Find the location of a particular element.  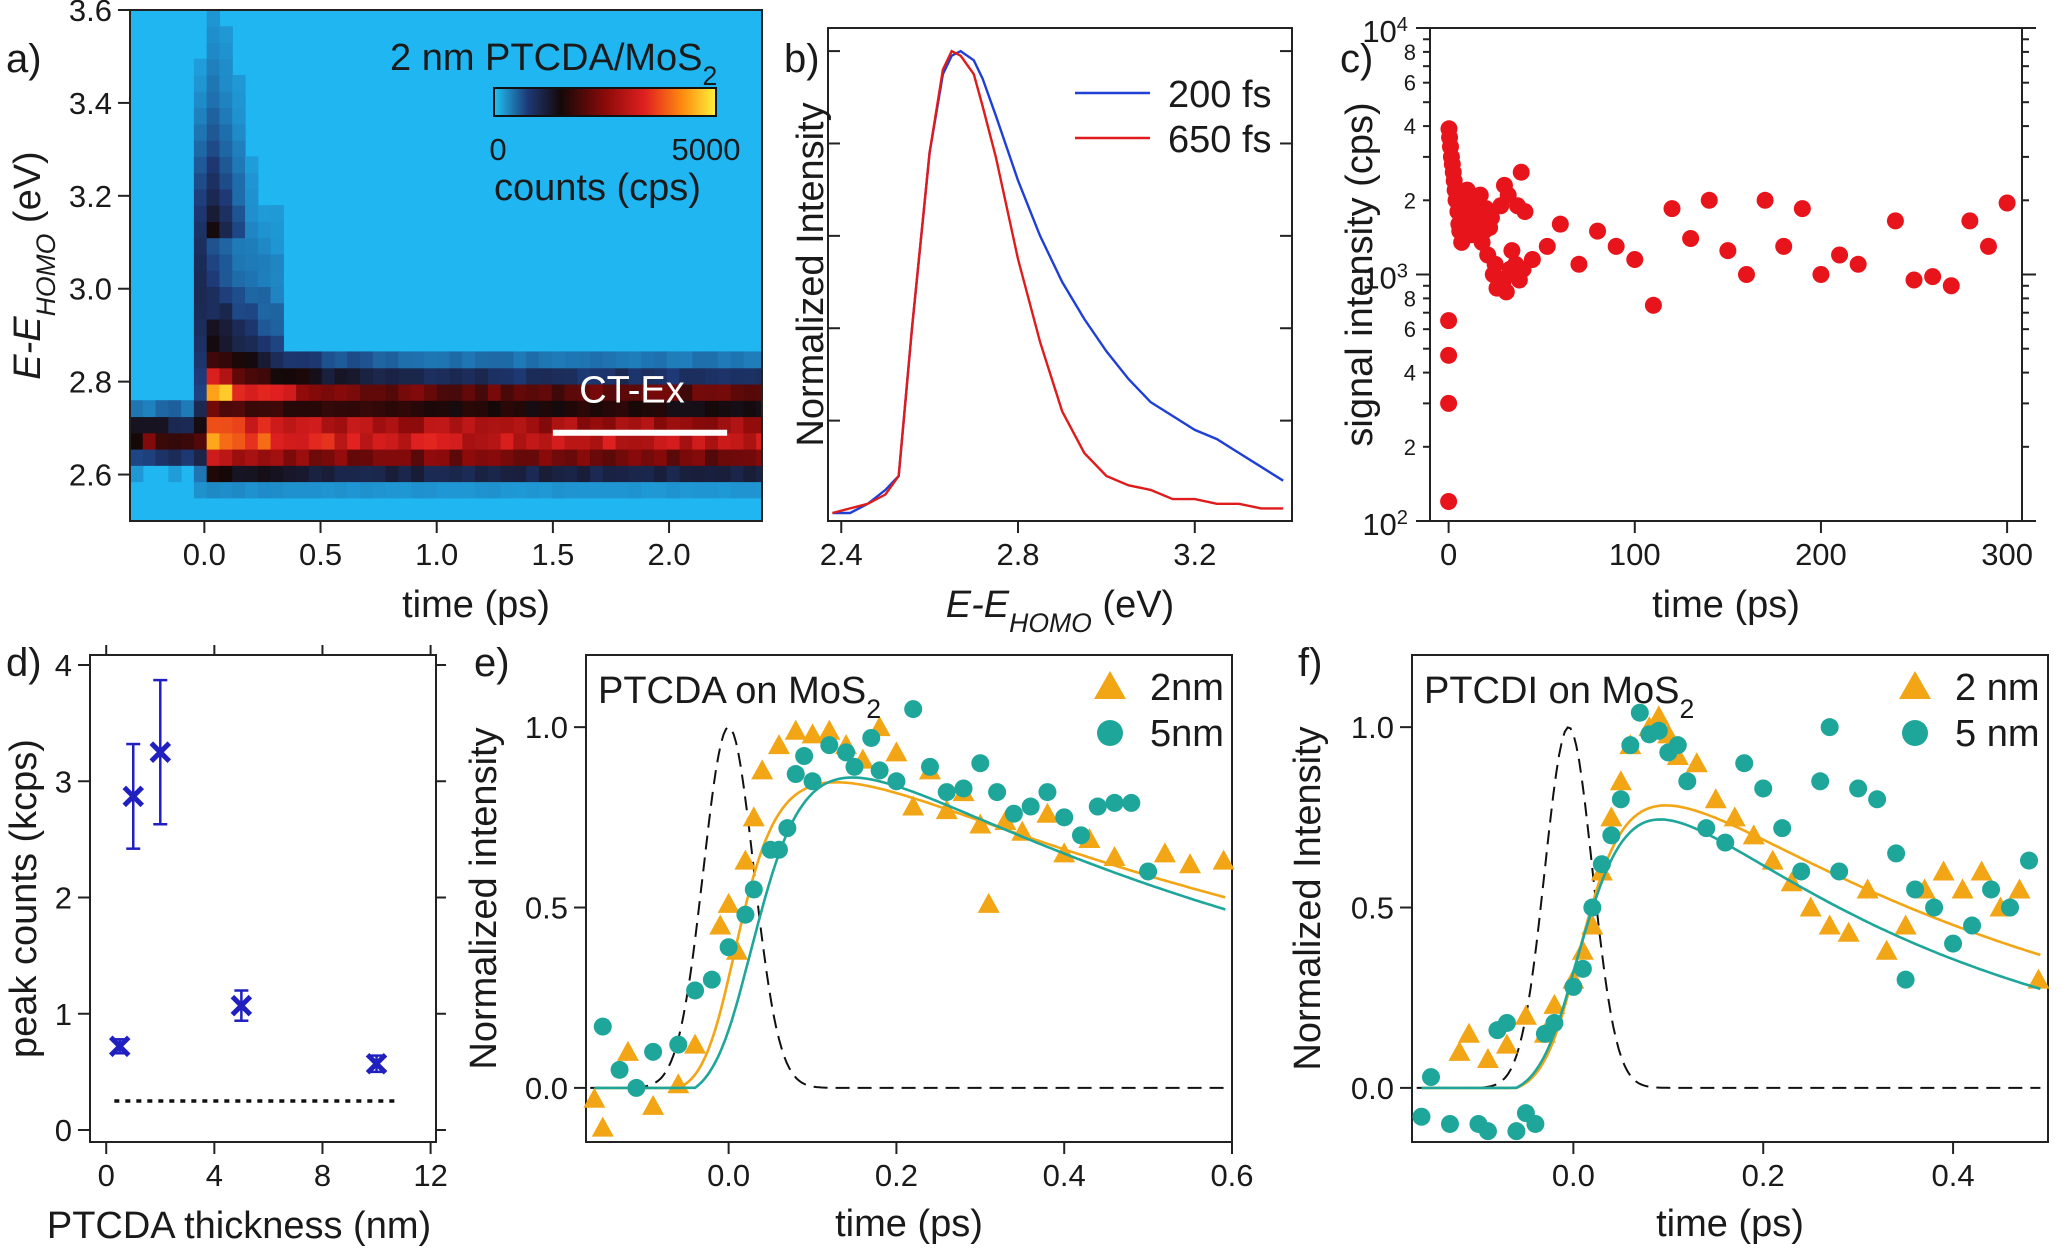

panel-a-xtick-label: 1.5 is located at coordinates (552, 554).